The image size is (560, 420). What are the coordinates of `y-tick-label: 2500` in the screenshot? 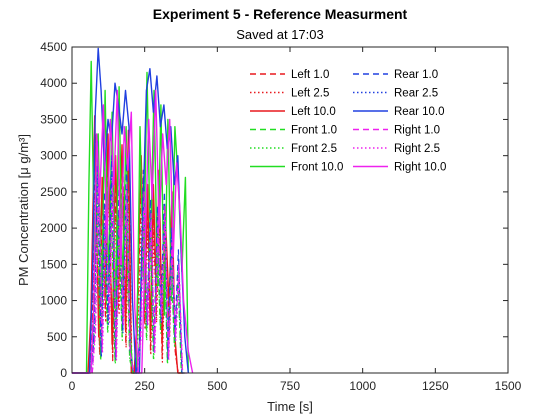 It's located at (53, 192).